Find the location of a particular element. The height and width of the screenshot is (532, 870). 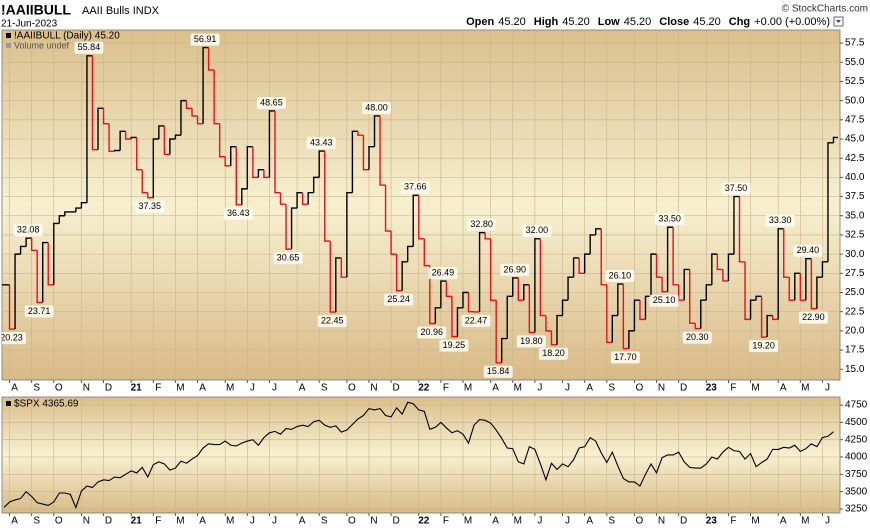

y-tick-label: 52.5 is located at coordinates (855, 81).